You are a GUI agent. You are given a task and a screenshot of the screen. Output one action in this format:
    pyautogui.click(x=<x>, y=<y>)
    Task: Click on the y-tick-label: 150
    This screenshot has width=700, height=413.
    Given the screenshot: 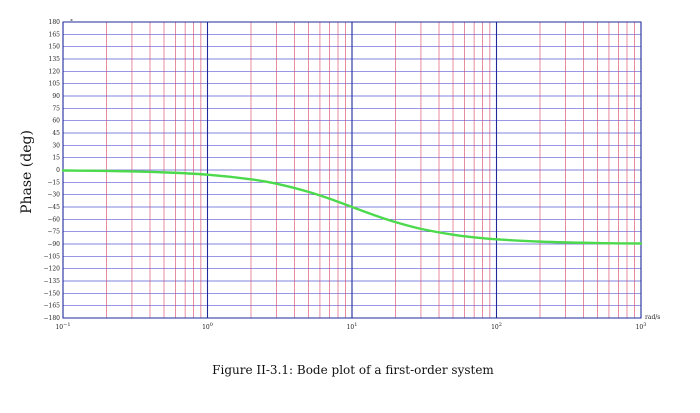 What is the action you would take?
    pyautogui.click(x=55, y=47)
    